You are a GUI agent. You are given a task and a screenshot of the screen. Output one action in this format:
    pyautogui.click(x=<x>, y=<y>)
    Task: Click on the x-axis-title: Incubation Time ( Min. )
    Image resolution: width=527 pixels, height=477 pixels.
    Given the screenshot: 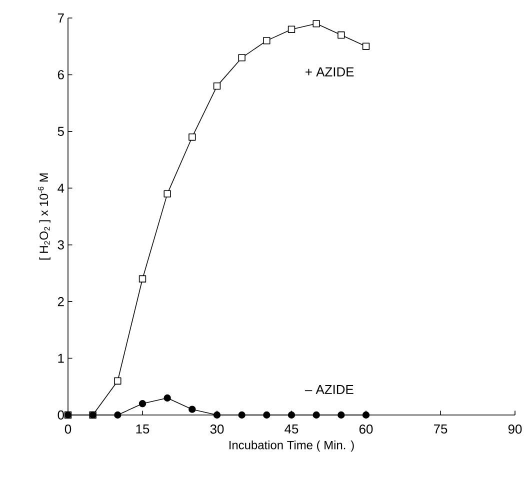 What is the action you would take?
    pyautogui.click(x=291, y=446)
    